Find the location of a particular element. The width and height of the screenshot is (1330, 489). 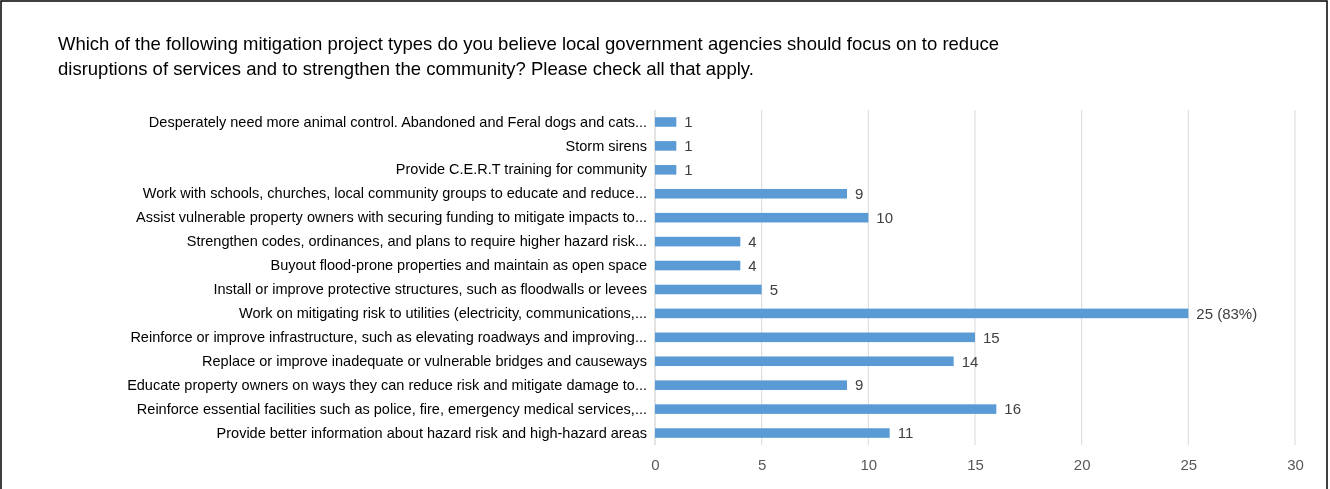

x-tick-label: 30 is located at coordinates (1295, 464).